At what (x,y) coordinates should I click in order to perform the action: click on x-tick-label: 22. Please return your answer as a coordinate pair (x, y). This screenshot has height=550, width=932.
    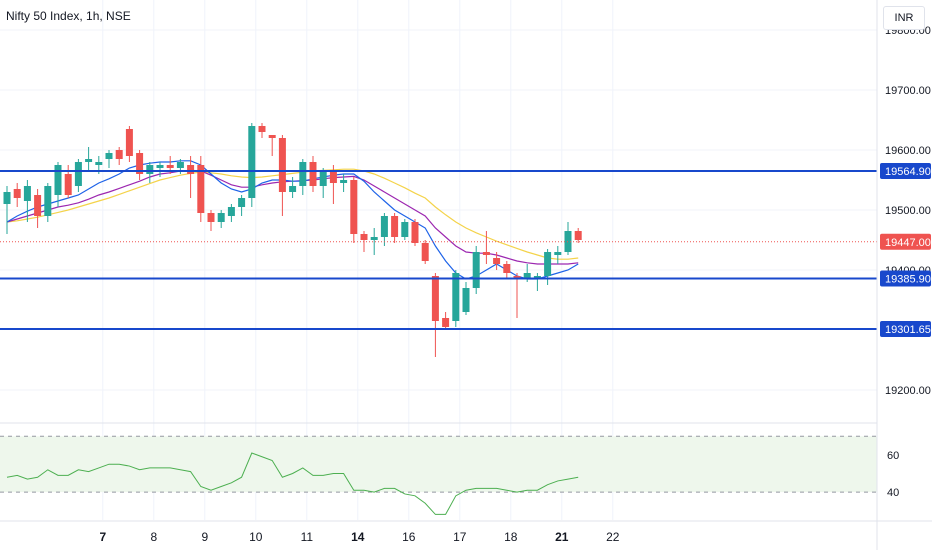
    Looking at the image, I should click on (613, 537).